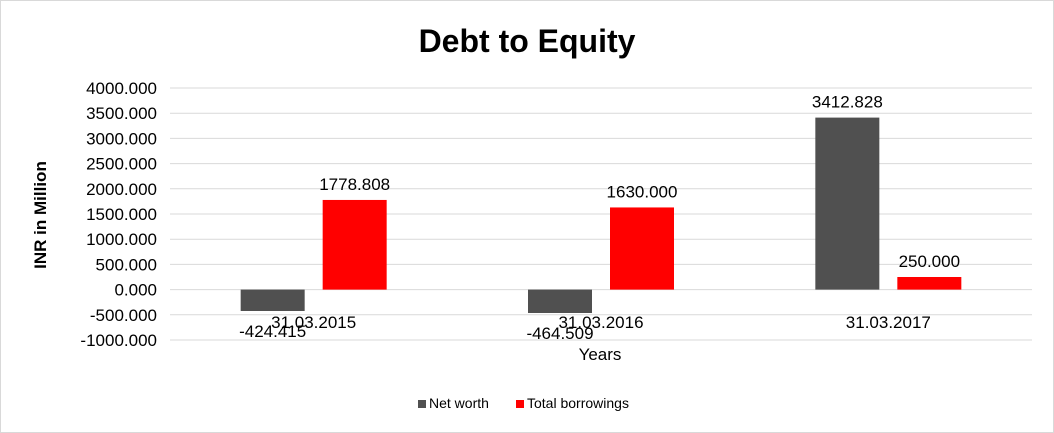  What do you see at coordinates (135, 290) in the screenshot?
I see `y-tick-label: 0.000` at bounding box center [135, 290].